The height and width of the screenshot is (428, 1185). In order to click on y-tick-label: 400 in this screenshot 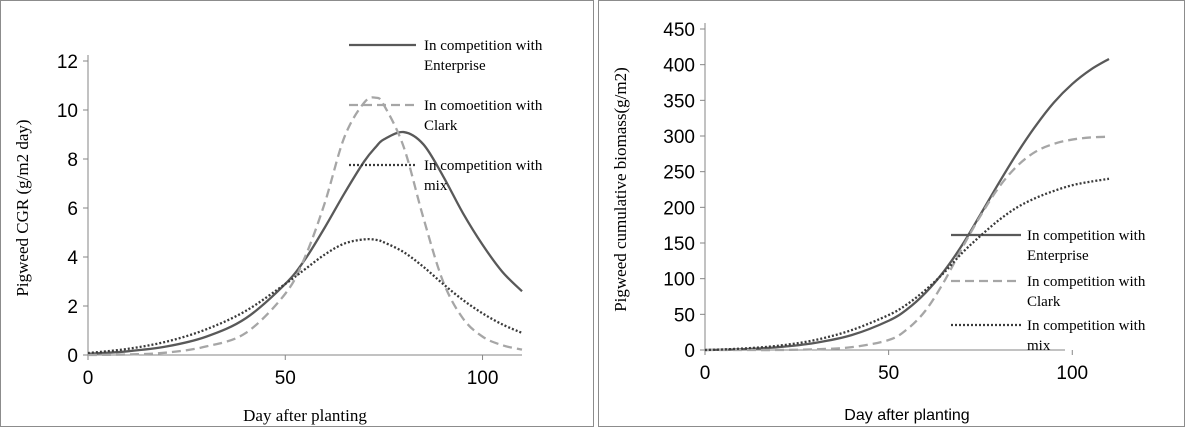, I will do `click(679, 66)`.